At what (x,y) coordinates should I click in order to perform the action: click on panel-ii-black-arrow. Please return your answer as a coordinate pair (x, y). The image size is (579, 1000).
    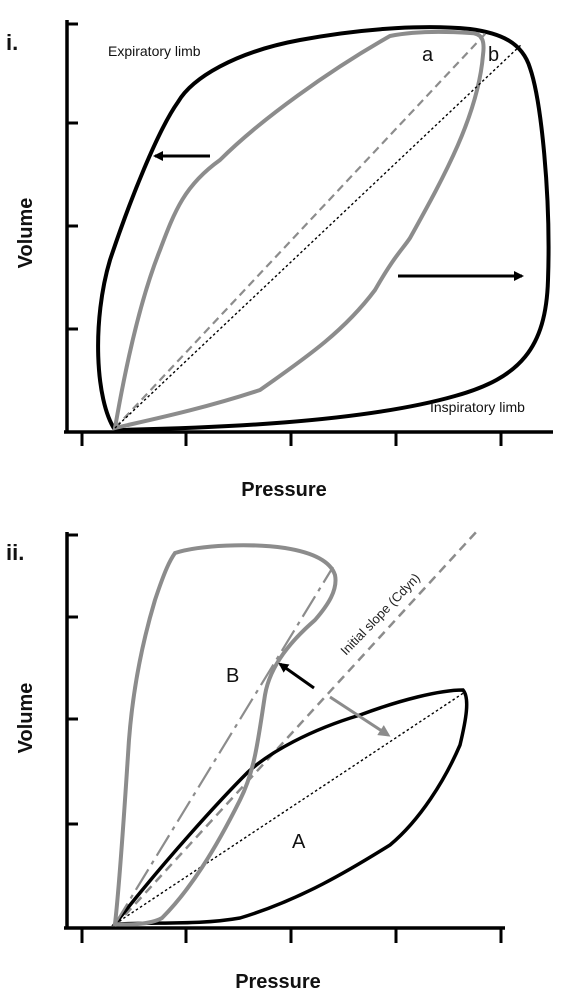
    Looking at the image, I should click on (296, 676).